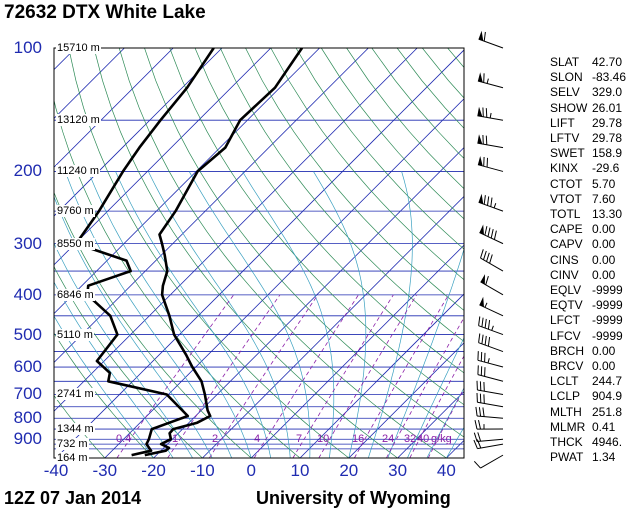  Describe the element at coordinates (586, 290) in the screenshot. I see `index-row: EQLV -9999` at that location.